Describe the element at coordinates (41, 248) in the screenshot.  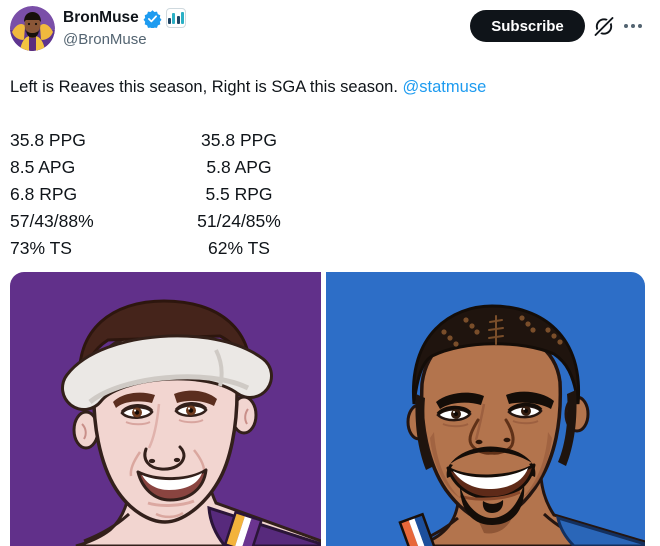
I see `stat-left-ts: 73% TS` at that location.